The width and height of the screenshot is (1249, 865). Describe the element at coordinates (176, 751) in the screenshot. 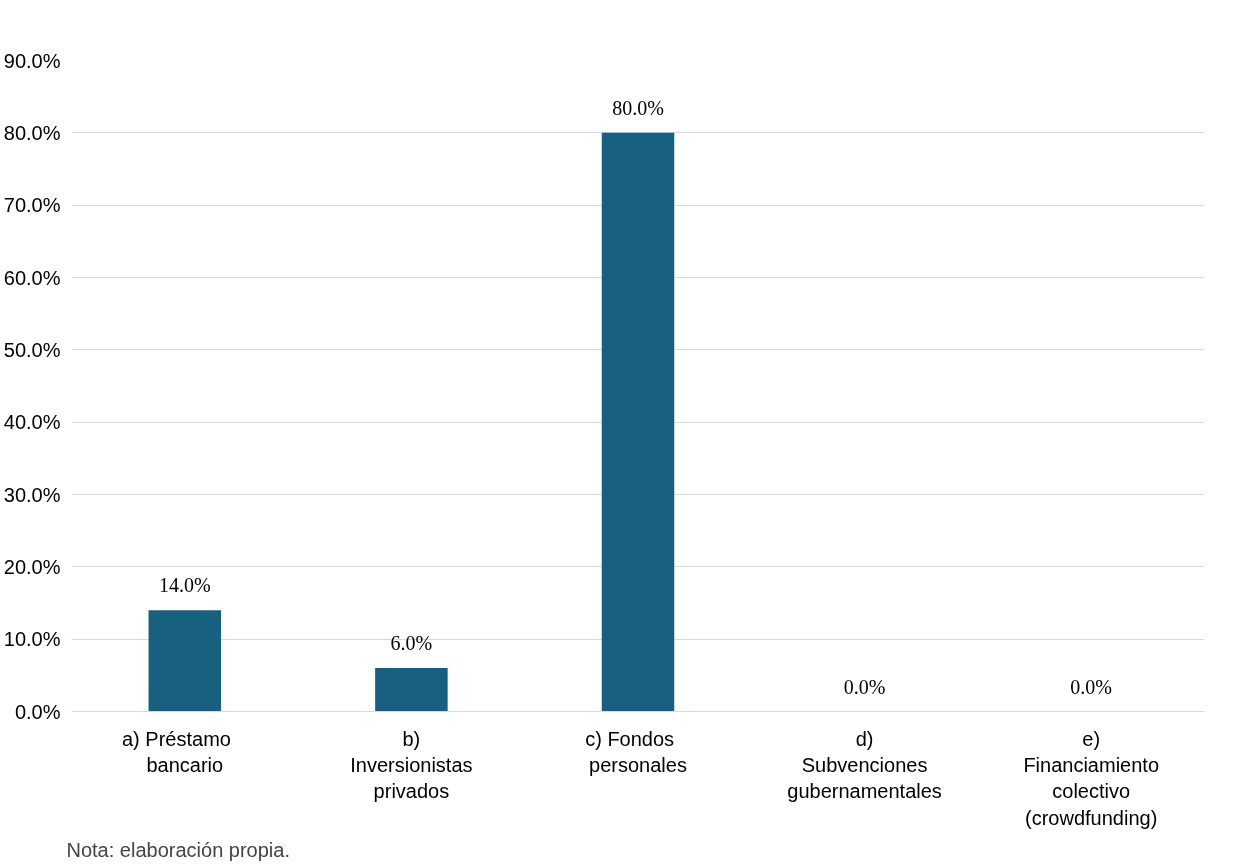

I see `x-tick-label: a) Préstamo bancario` at that location.